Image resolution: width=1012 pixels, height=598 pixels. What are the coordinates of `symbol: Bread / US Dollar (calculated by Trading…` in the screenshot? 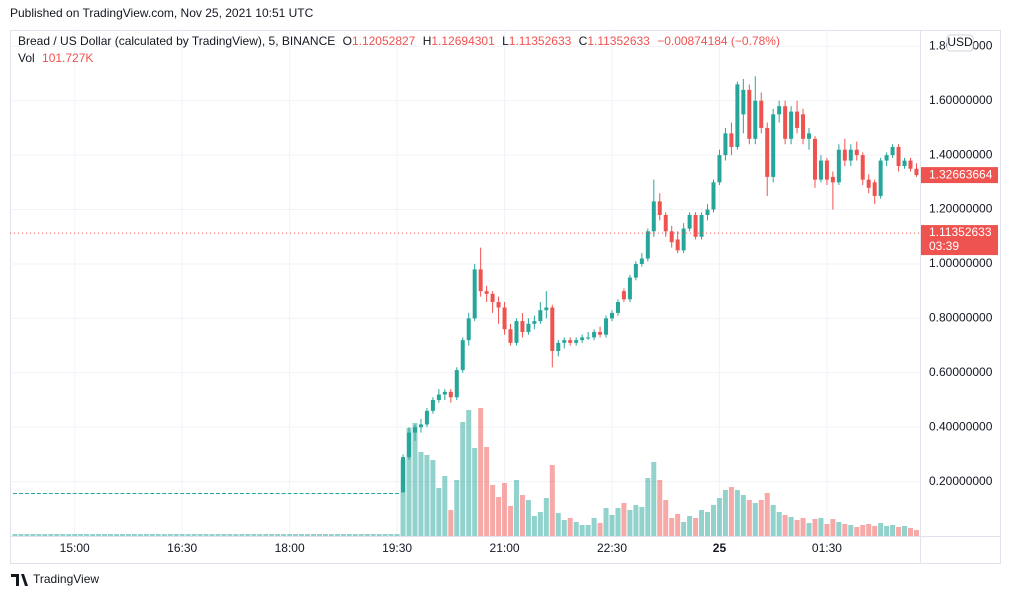 It's located at (176, 41).